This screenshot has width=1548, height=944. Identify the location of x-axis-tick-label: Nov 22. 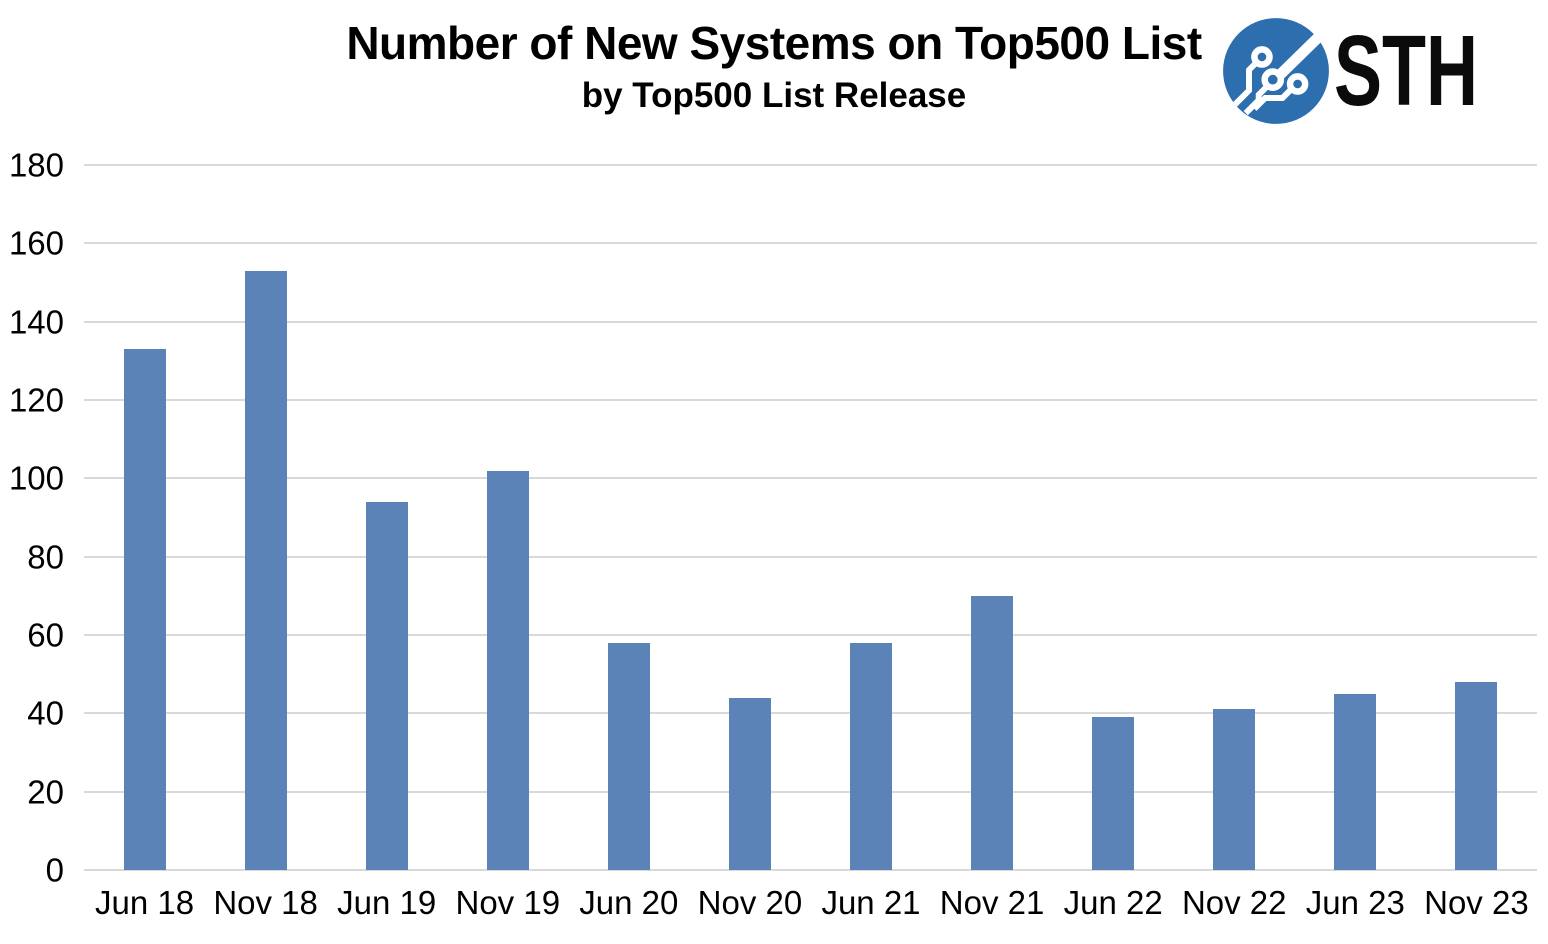
(1234, 902).